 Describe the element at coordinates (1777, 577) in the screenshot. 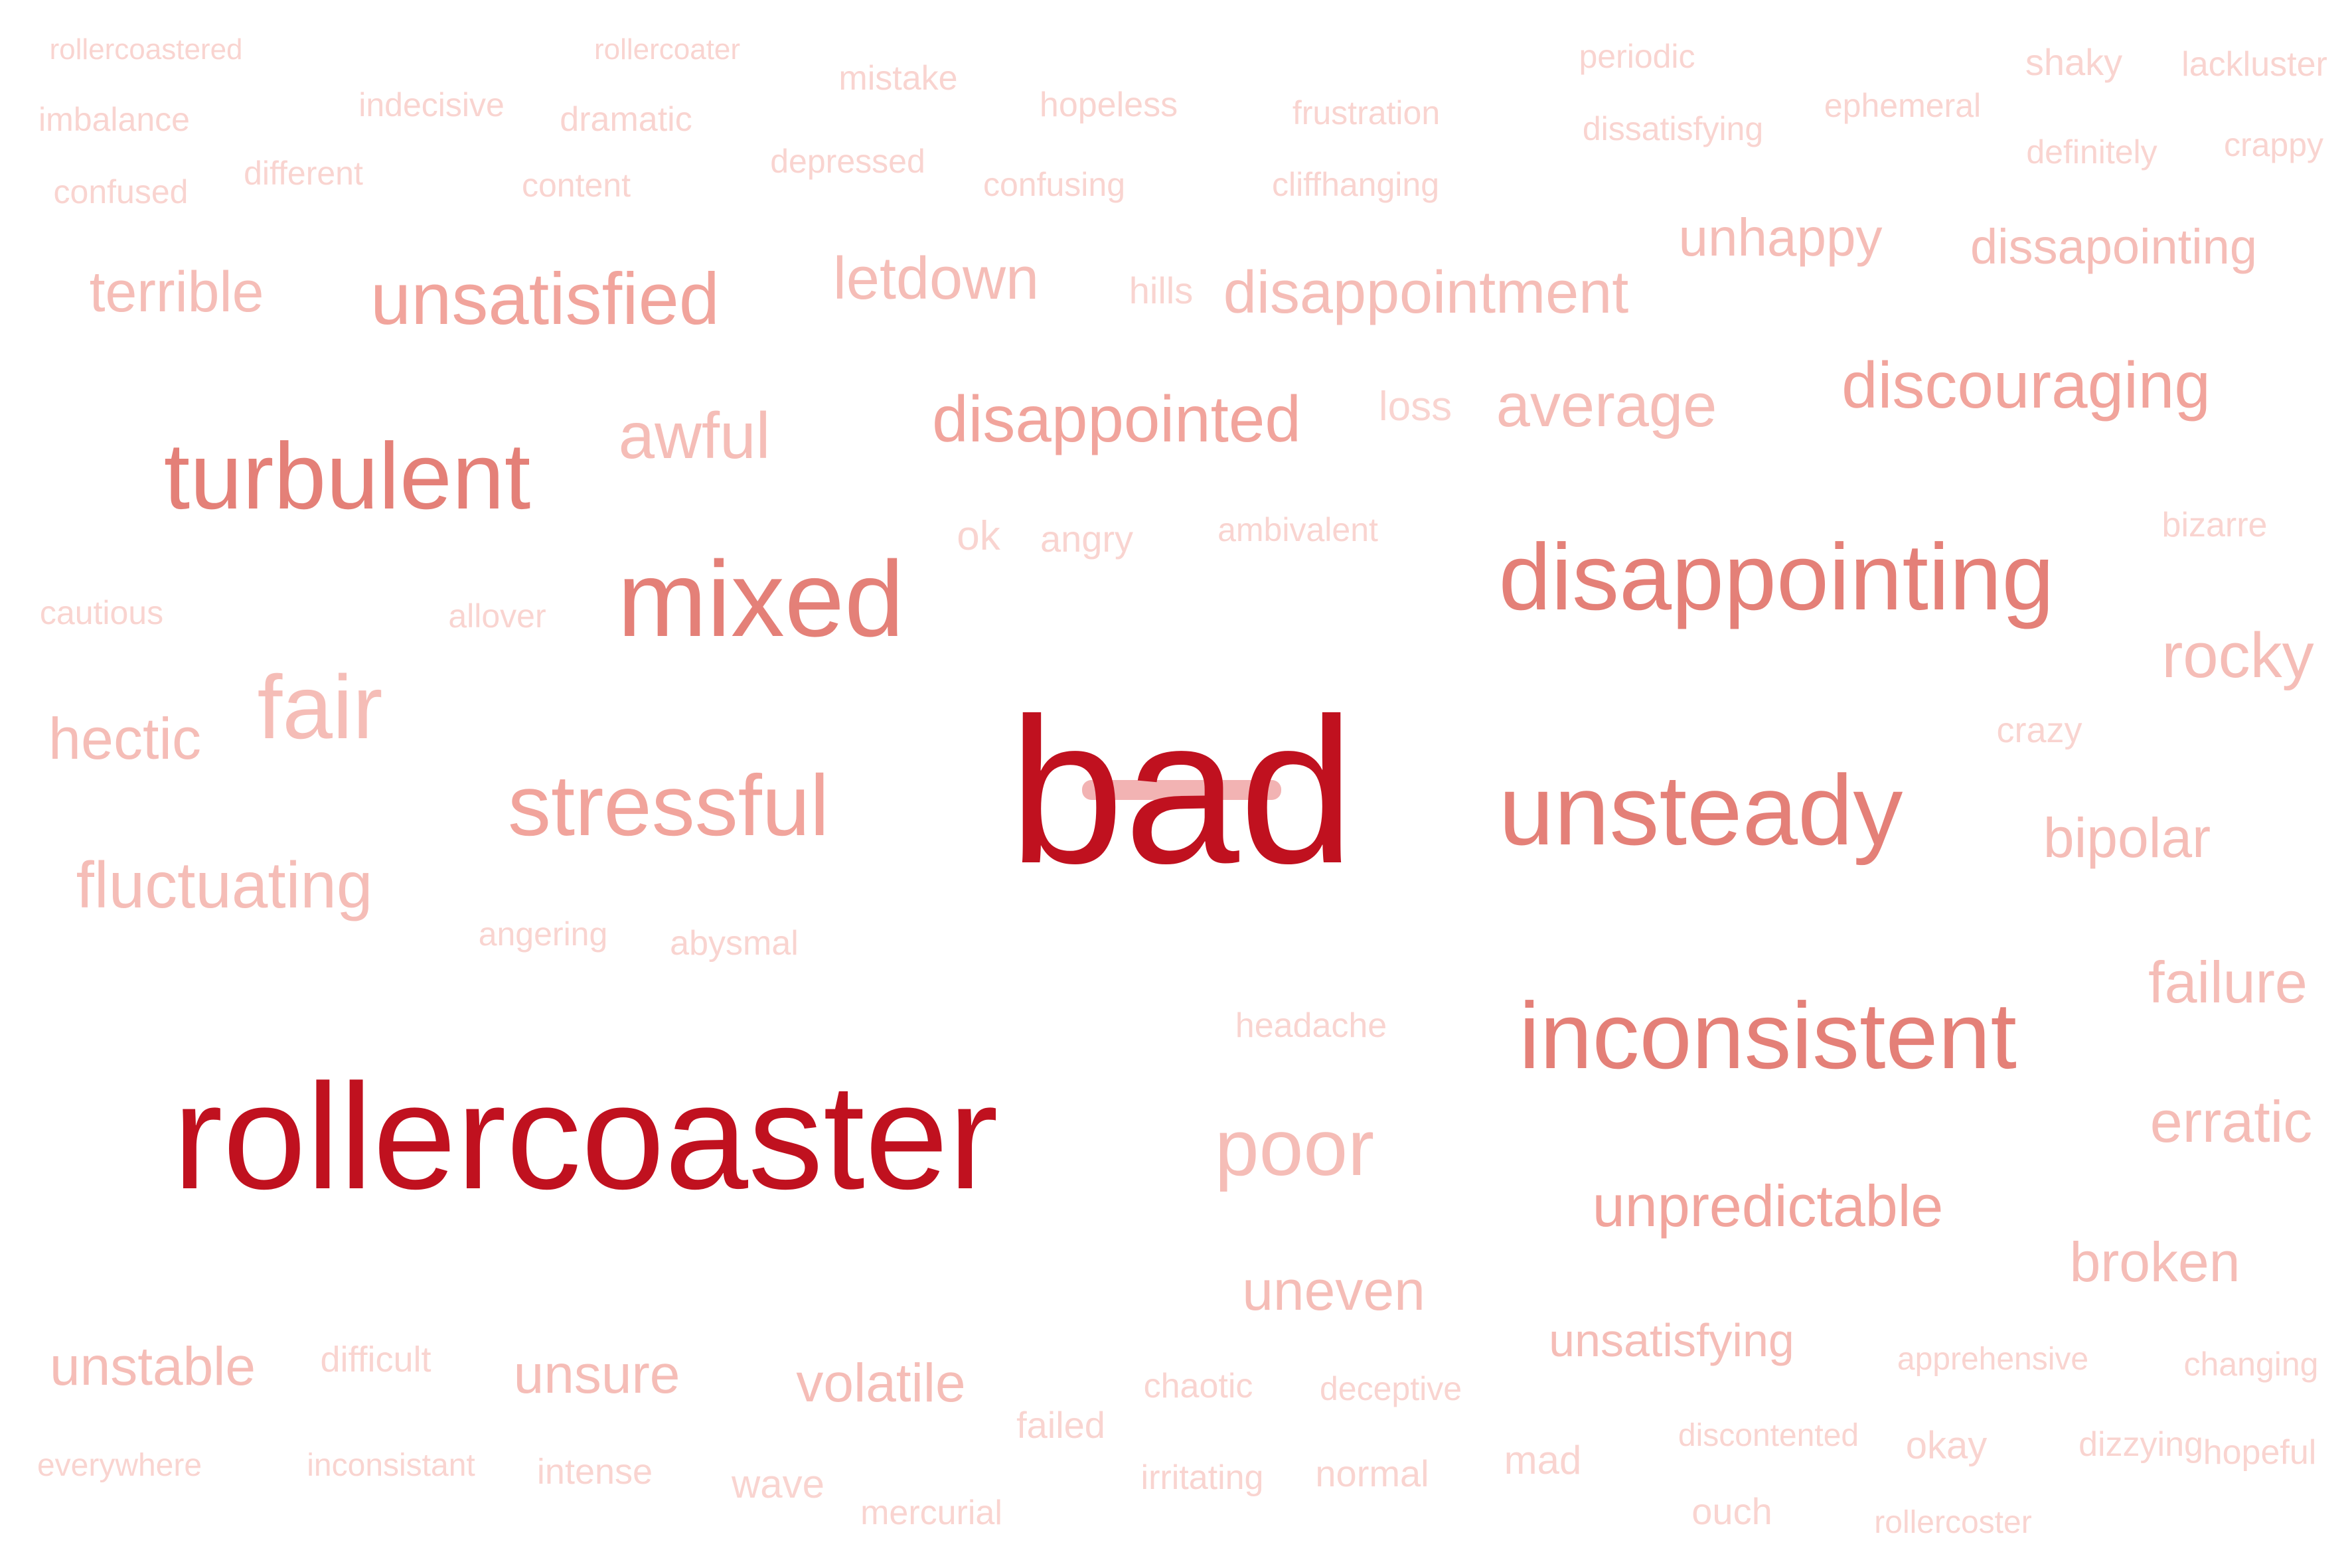

I see `cloud-word: disappointing` at that location.